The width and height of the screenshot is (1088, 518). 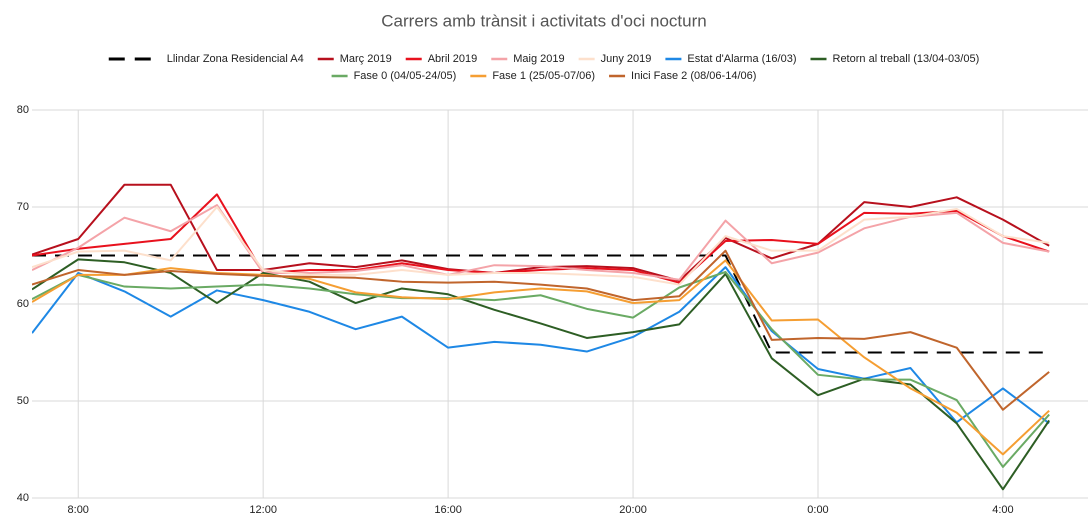 I want to click on legend-label: Llindar Zona Residencial A4, so click(x=235, y=59).